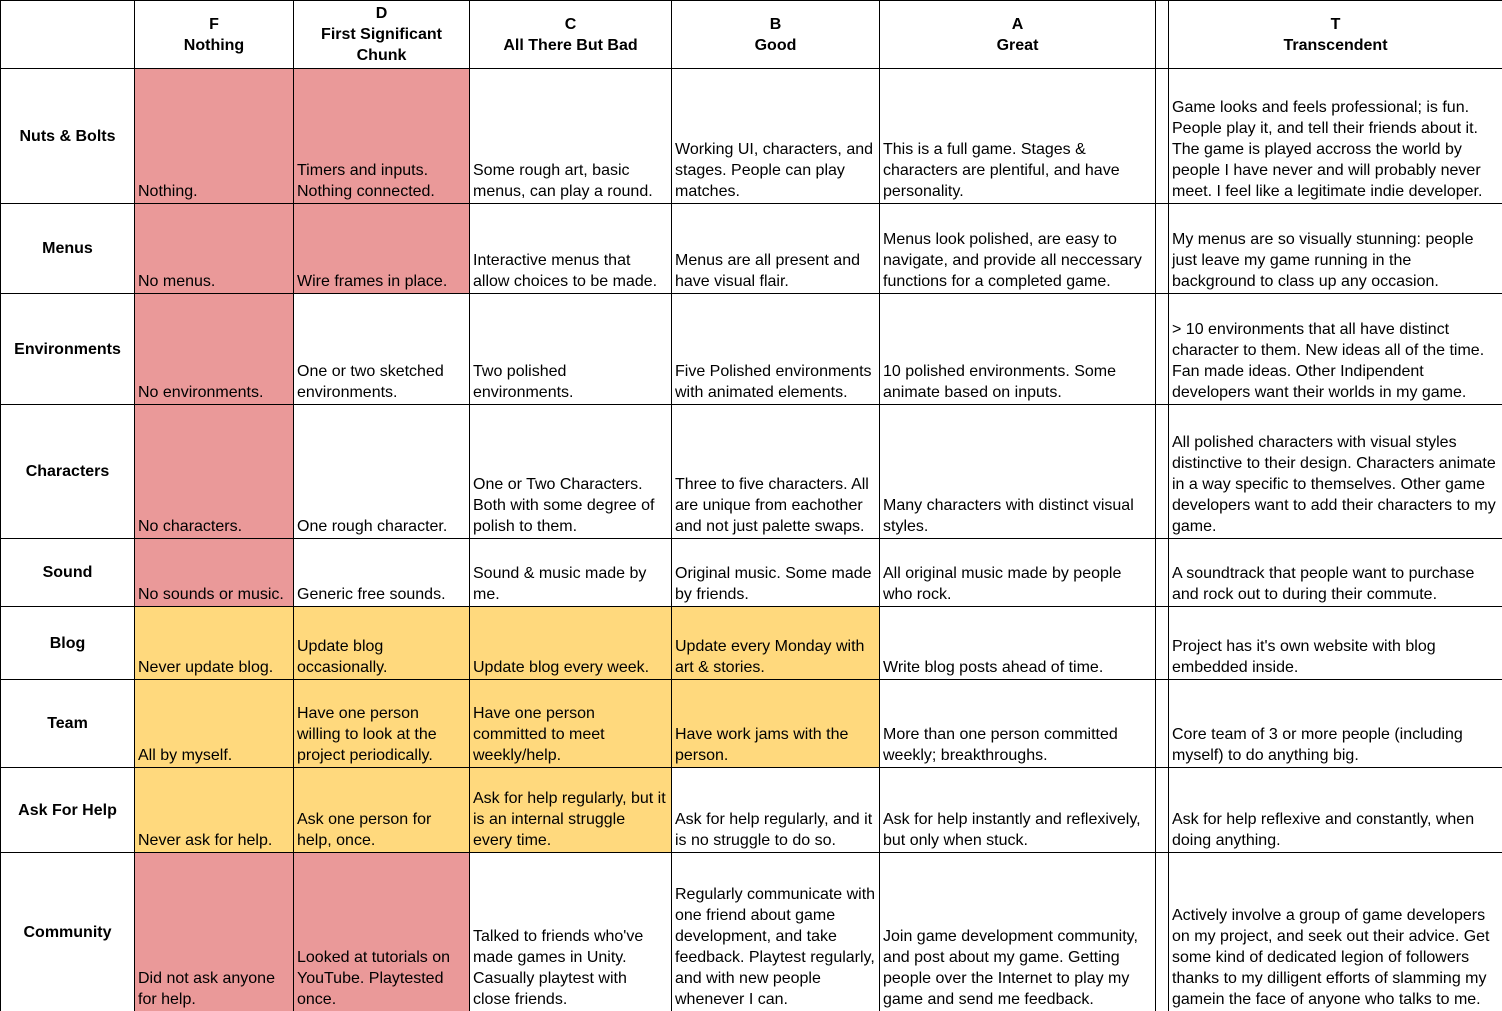 The image size is (1502, 1011). Describe the element at coordinates (1017, 24) in the screenshot. I see `column-grade-letter: A` at that location.